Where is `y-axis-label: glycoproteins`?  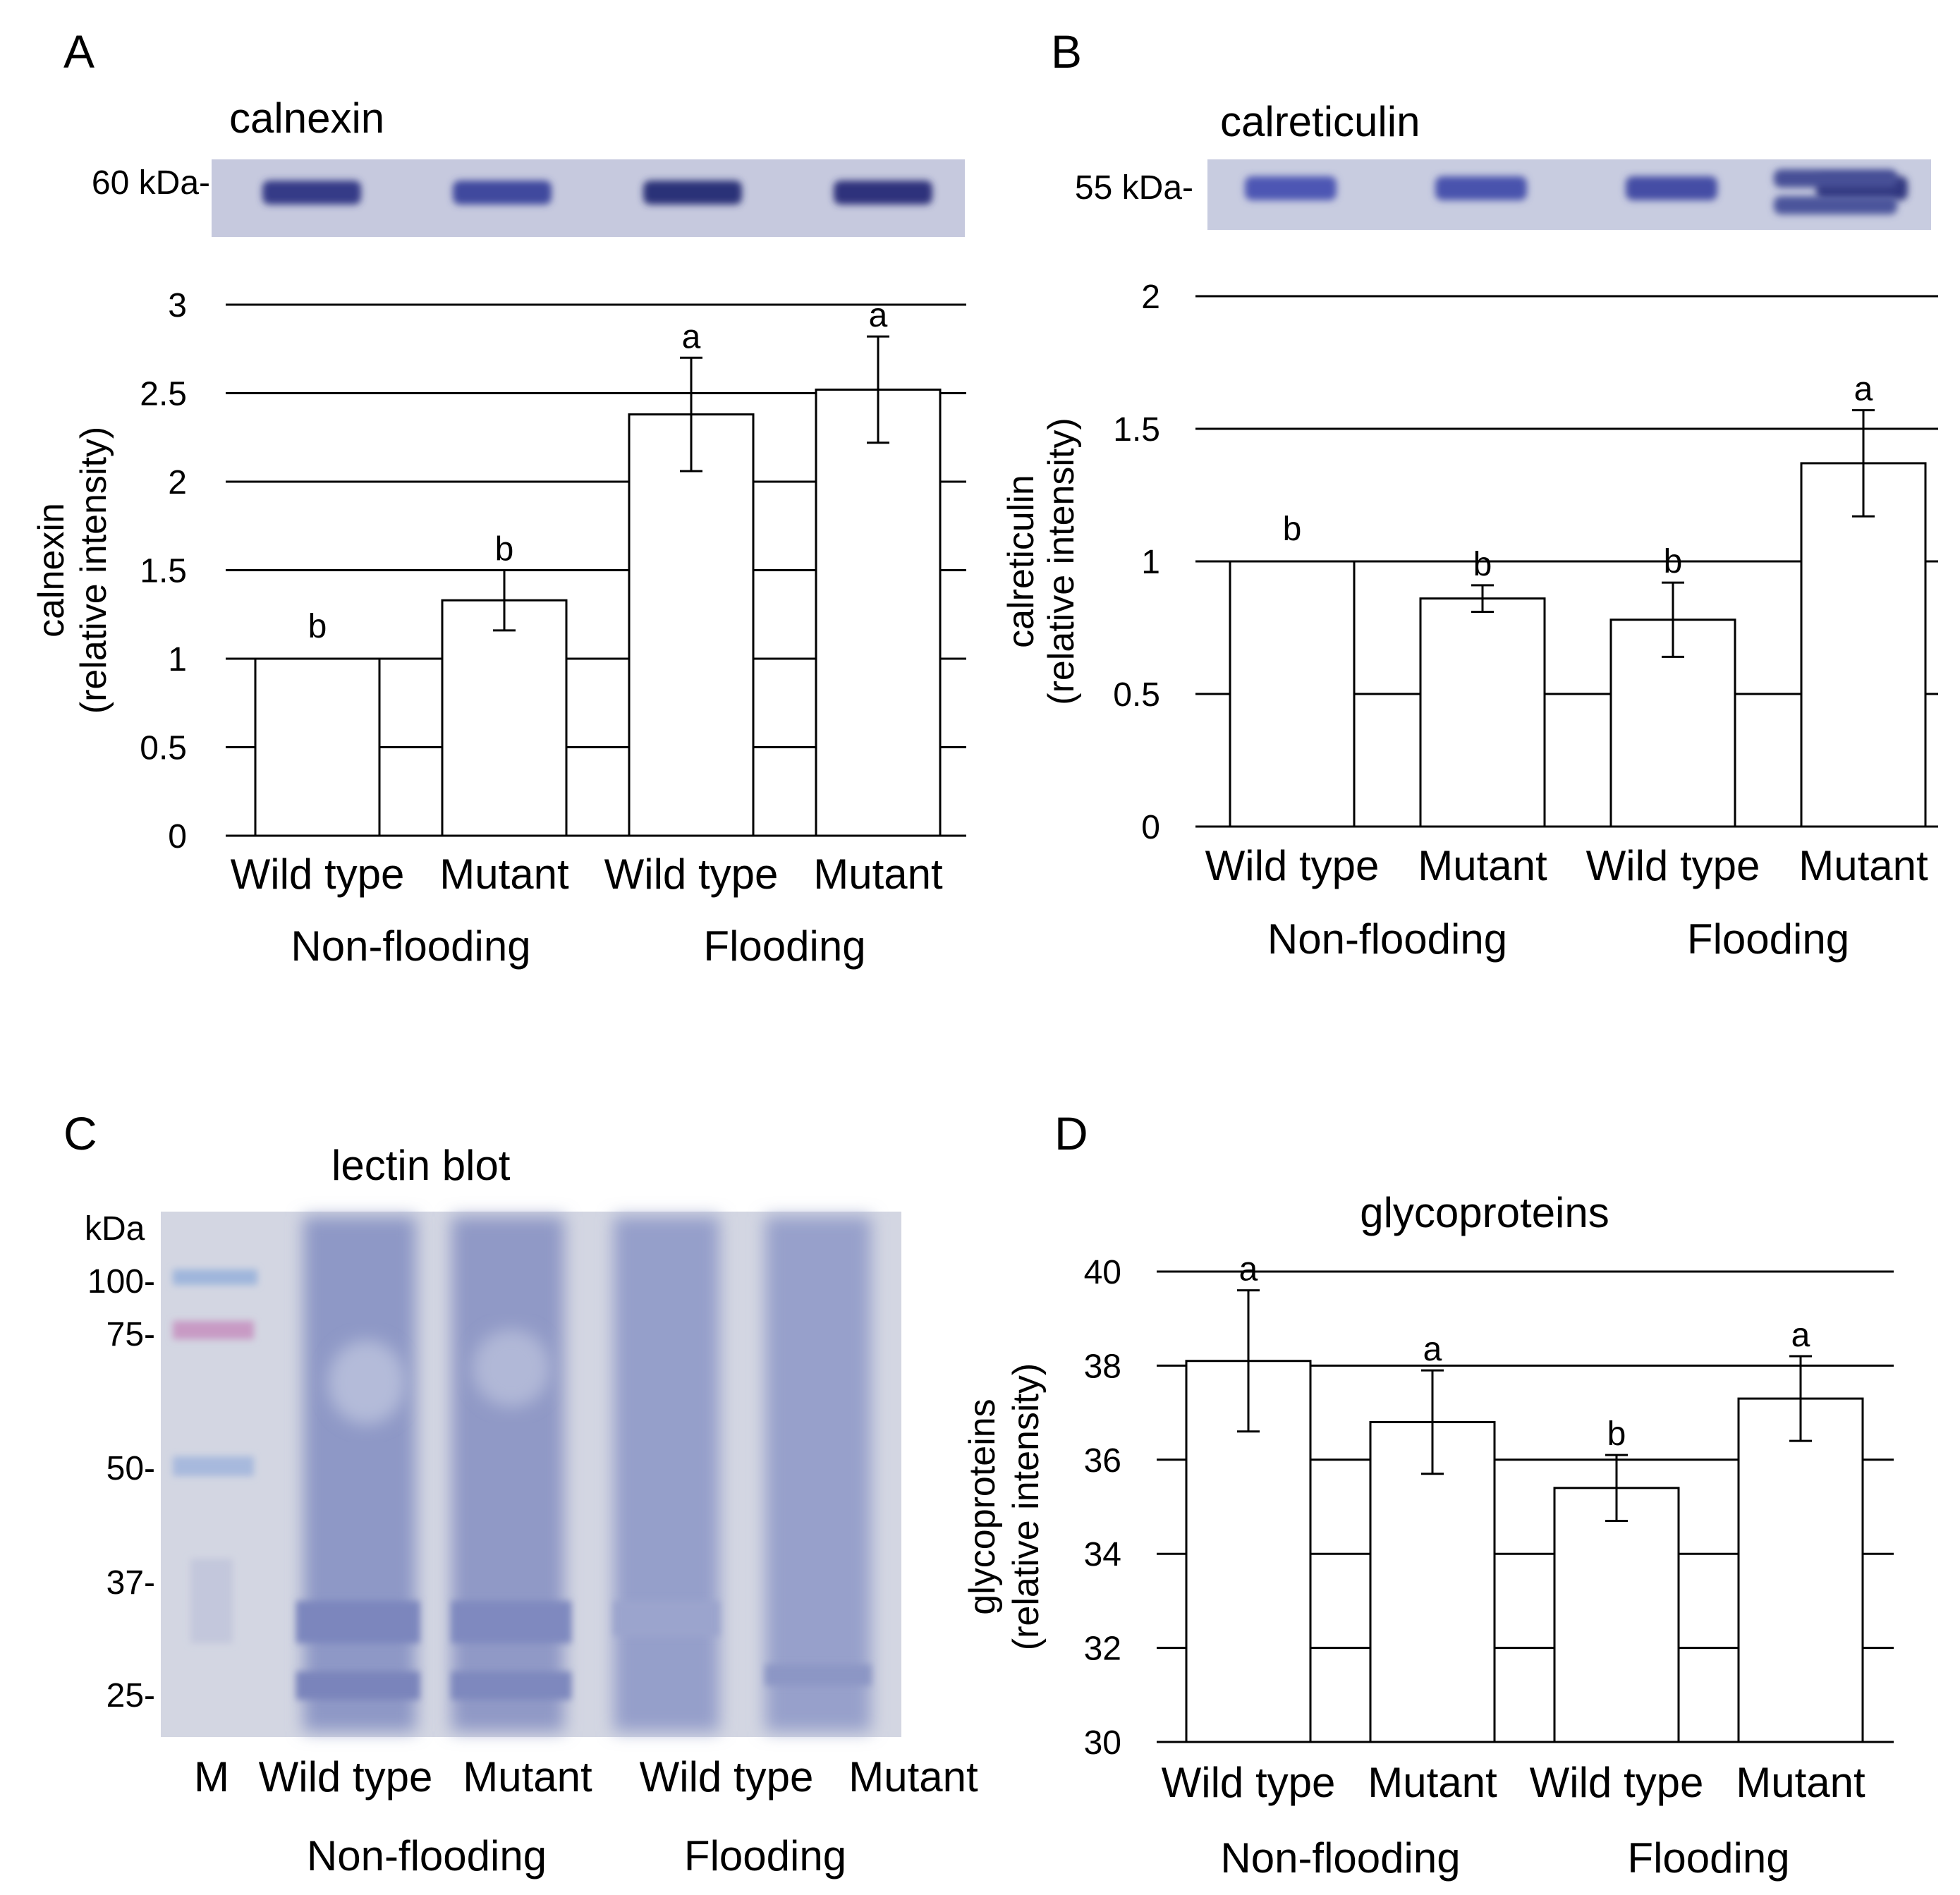 y-axis-label: glycoproteins is located at coordinates (982, 1507).